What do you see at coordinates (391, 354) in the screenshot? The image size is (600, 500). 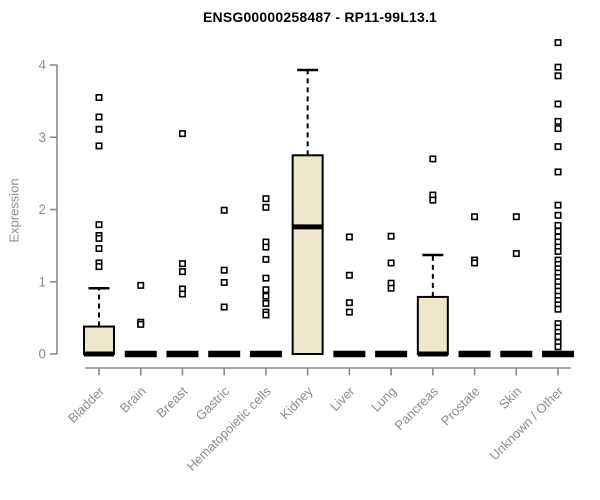 I see `collapsed-box-lung` at bounding box center [391, 354].